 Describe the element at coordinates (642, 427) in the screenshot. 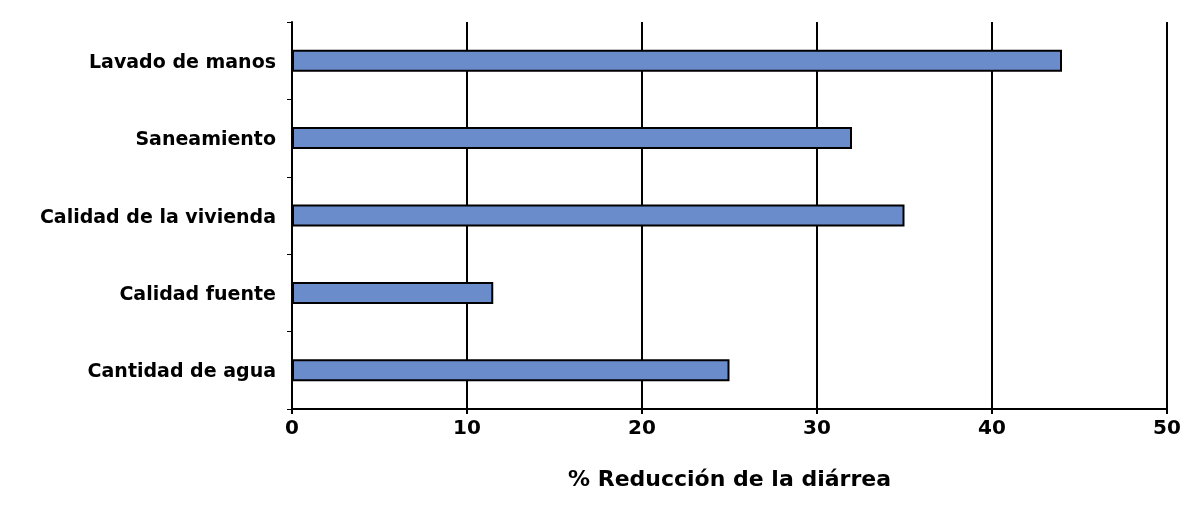

I see `x-tick-label: 20` at that location.